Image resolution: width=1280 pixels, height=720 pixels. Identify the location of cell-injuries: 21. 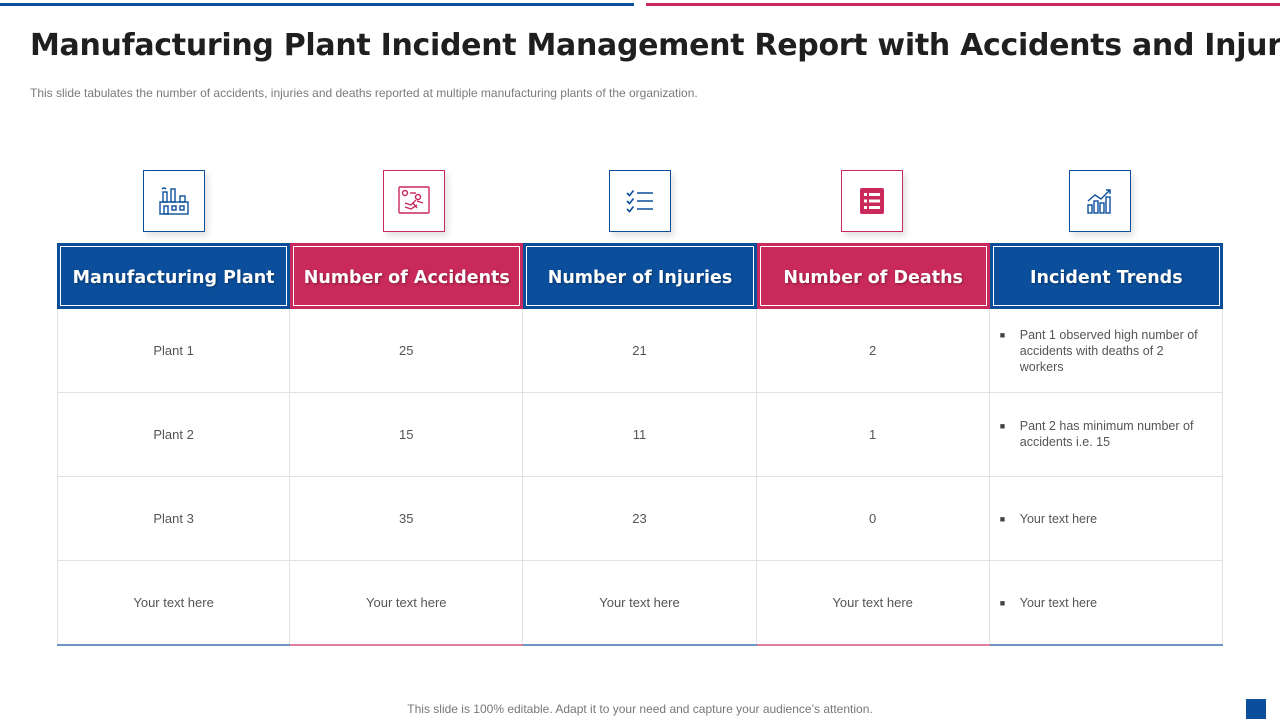
(640, 350).